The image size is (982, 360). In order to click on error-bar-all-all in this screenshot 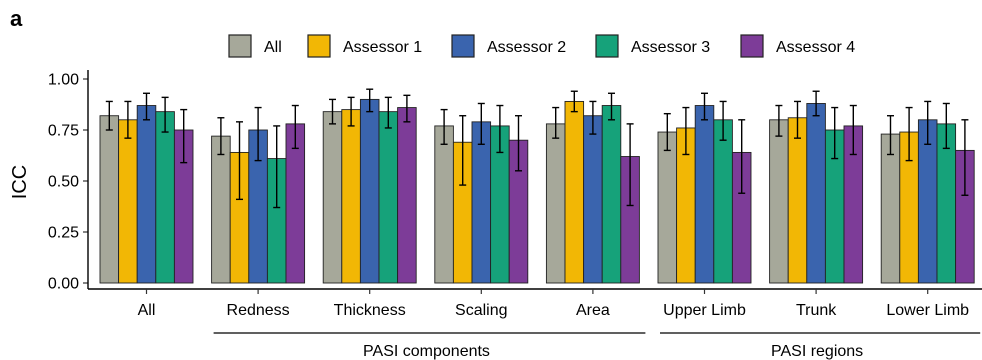, I will do `click(109, 115)`.